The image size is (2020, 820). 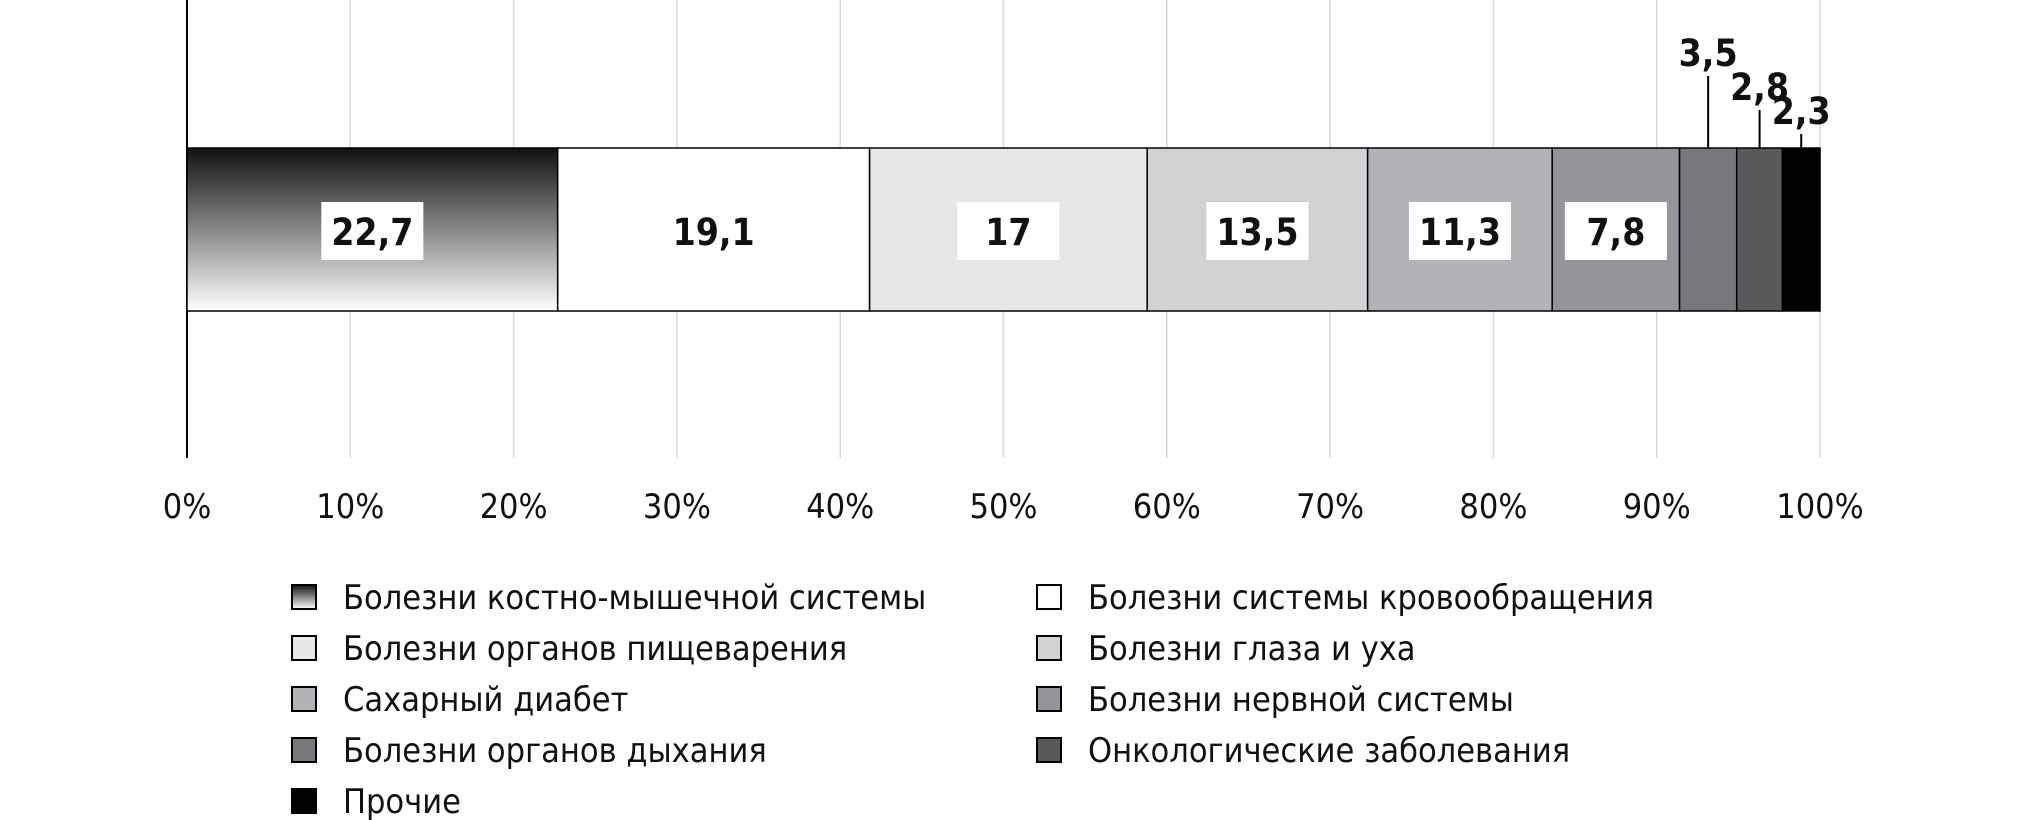 What do you see at coordinates (840, 507) in the screenshot?
I see `x-tick-label: 40%` at bounding box center [840, 507].